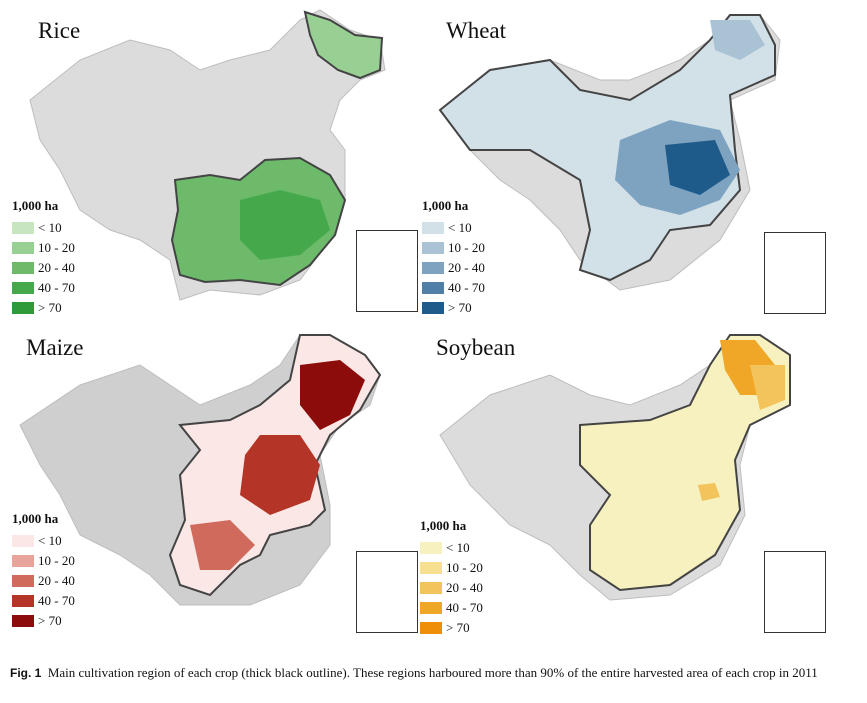 The height and width of the screenshot is (703, 867). What do you see at coordinates (476, 347) in the screenshot?
I see `panel-title: Soybean` at bounding box center [476, 347].